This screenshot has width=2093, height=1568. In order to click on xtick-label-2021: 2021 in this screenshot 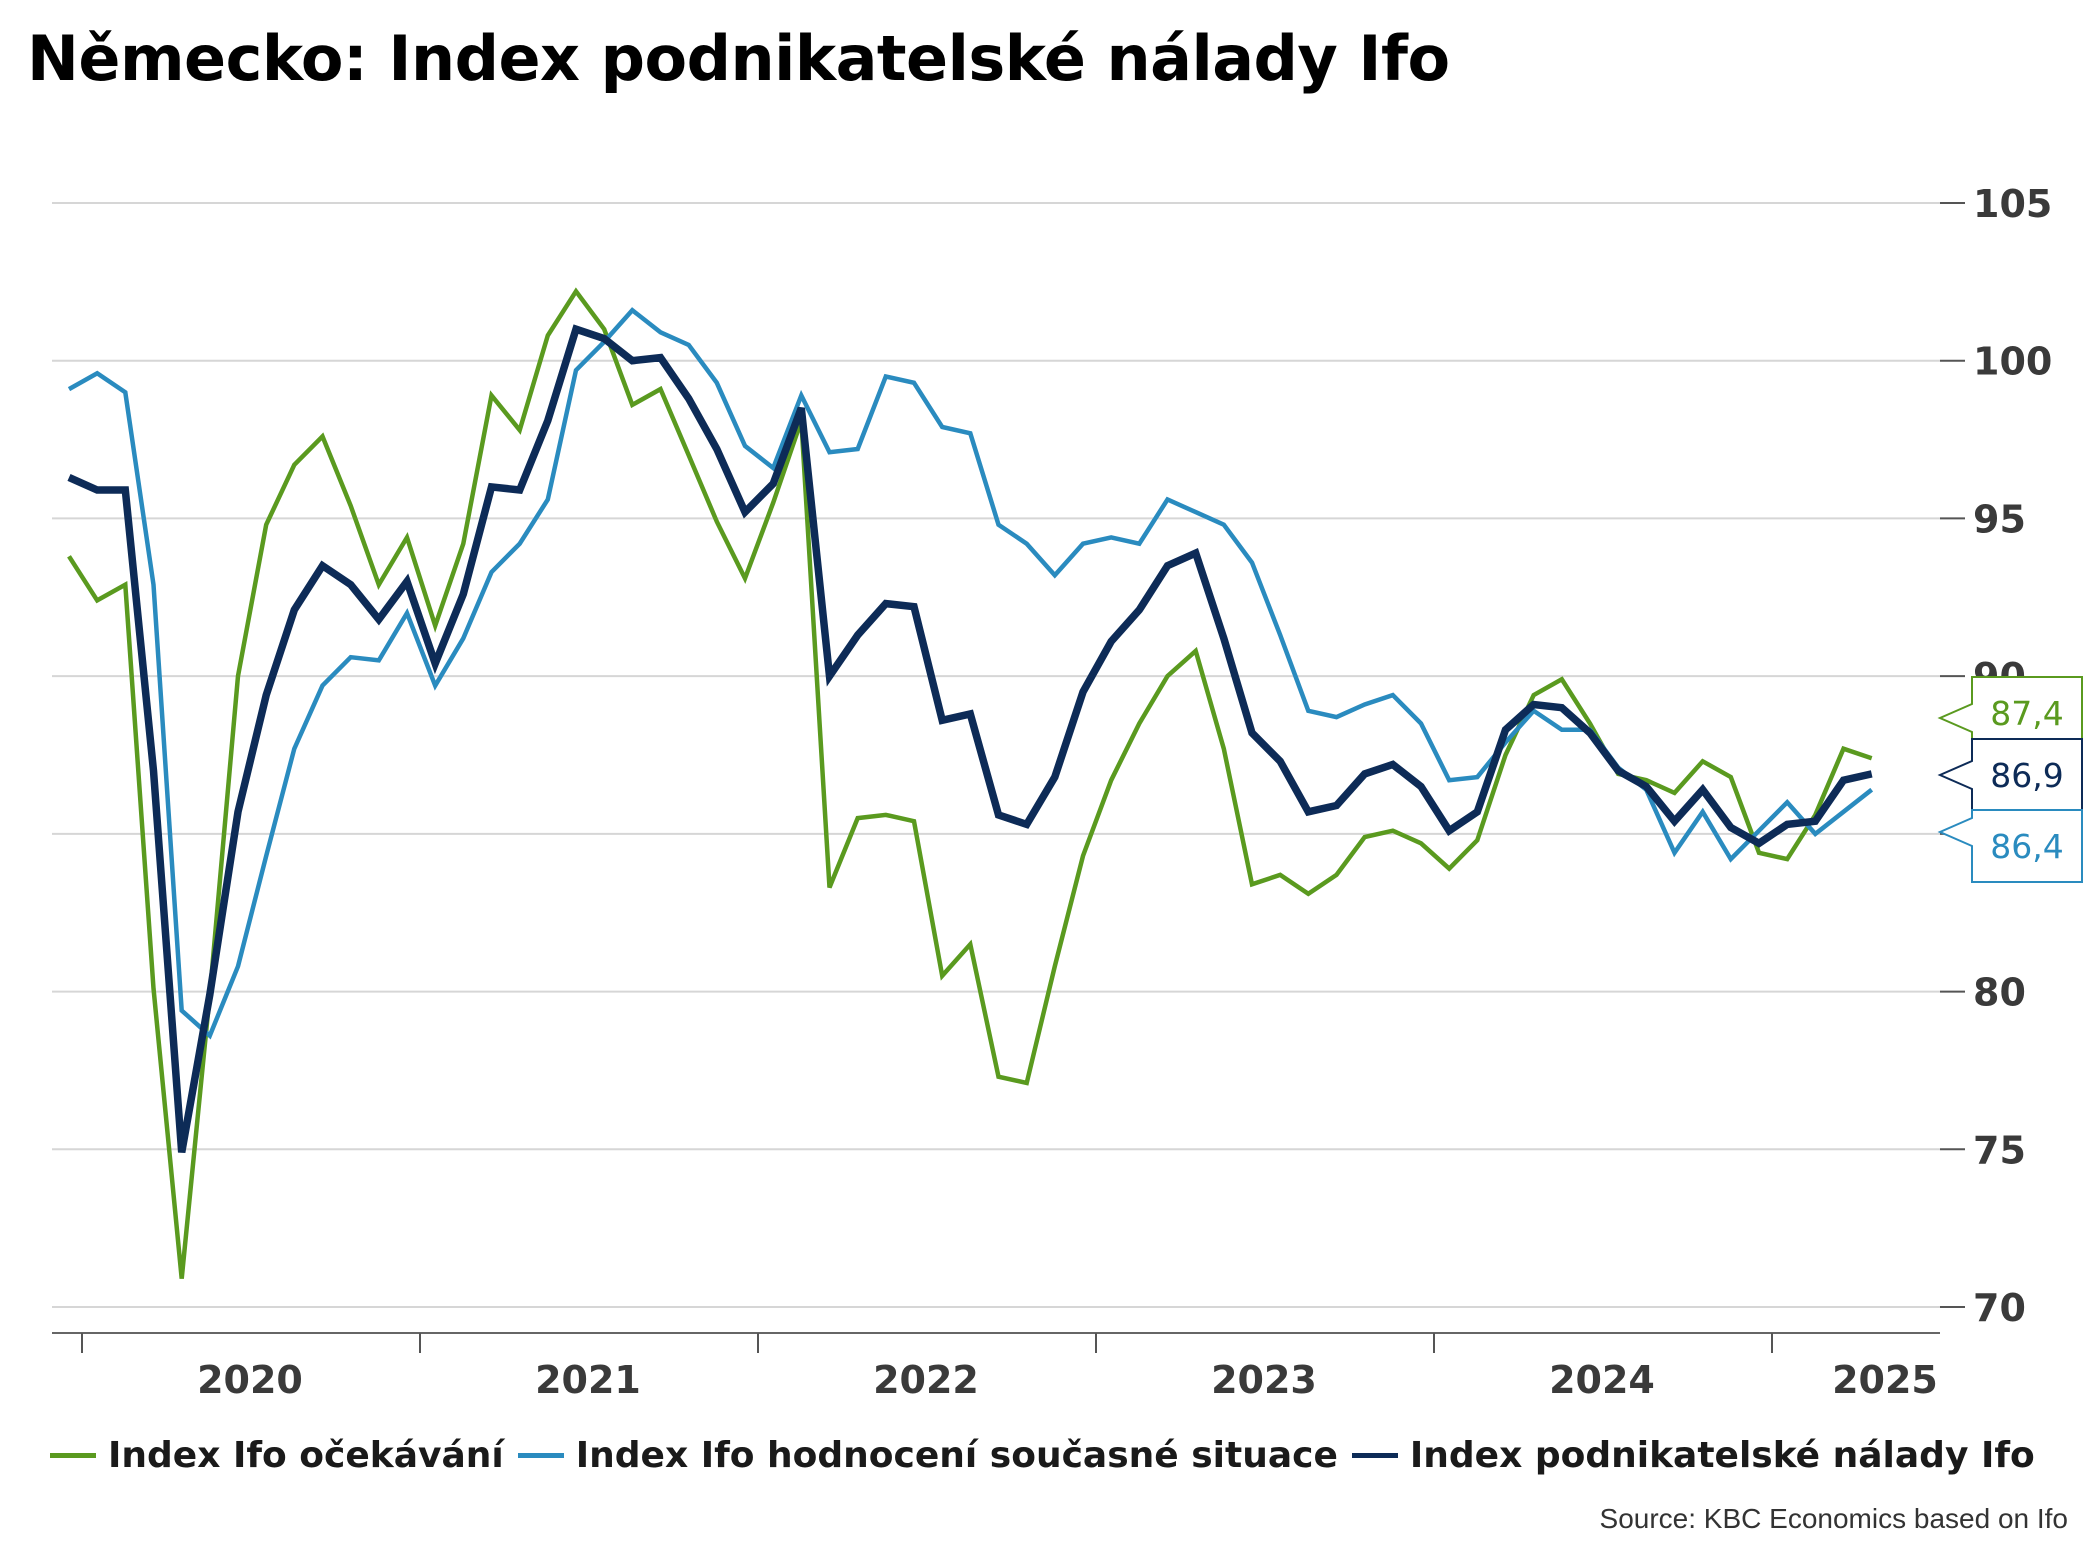, I will do `click(588, 1380)`.